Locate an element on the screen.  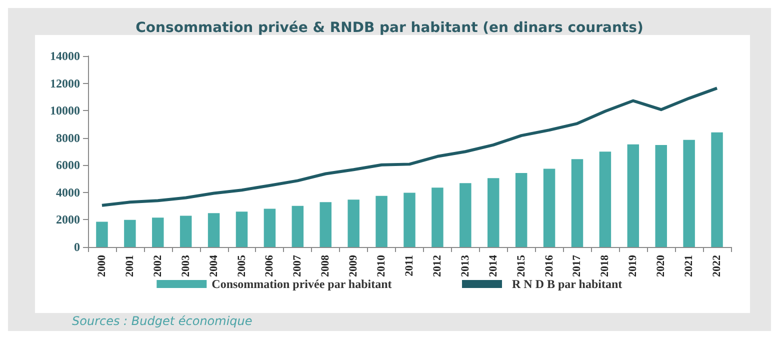
x-tick-label: 2007 is located at coordinates (298, 265).